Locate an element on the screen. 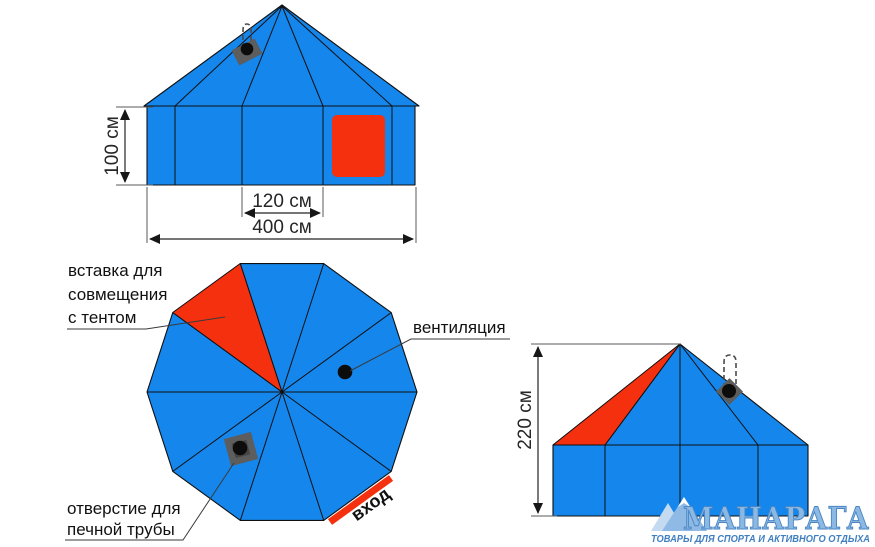  top-radial-seams is located at coordinates (282, 392).